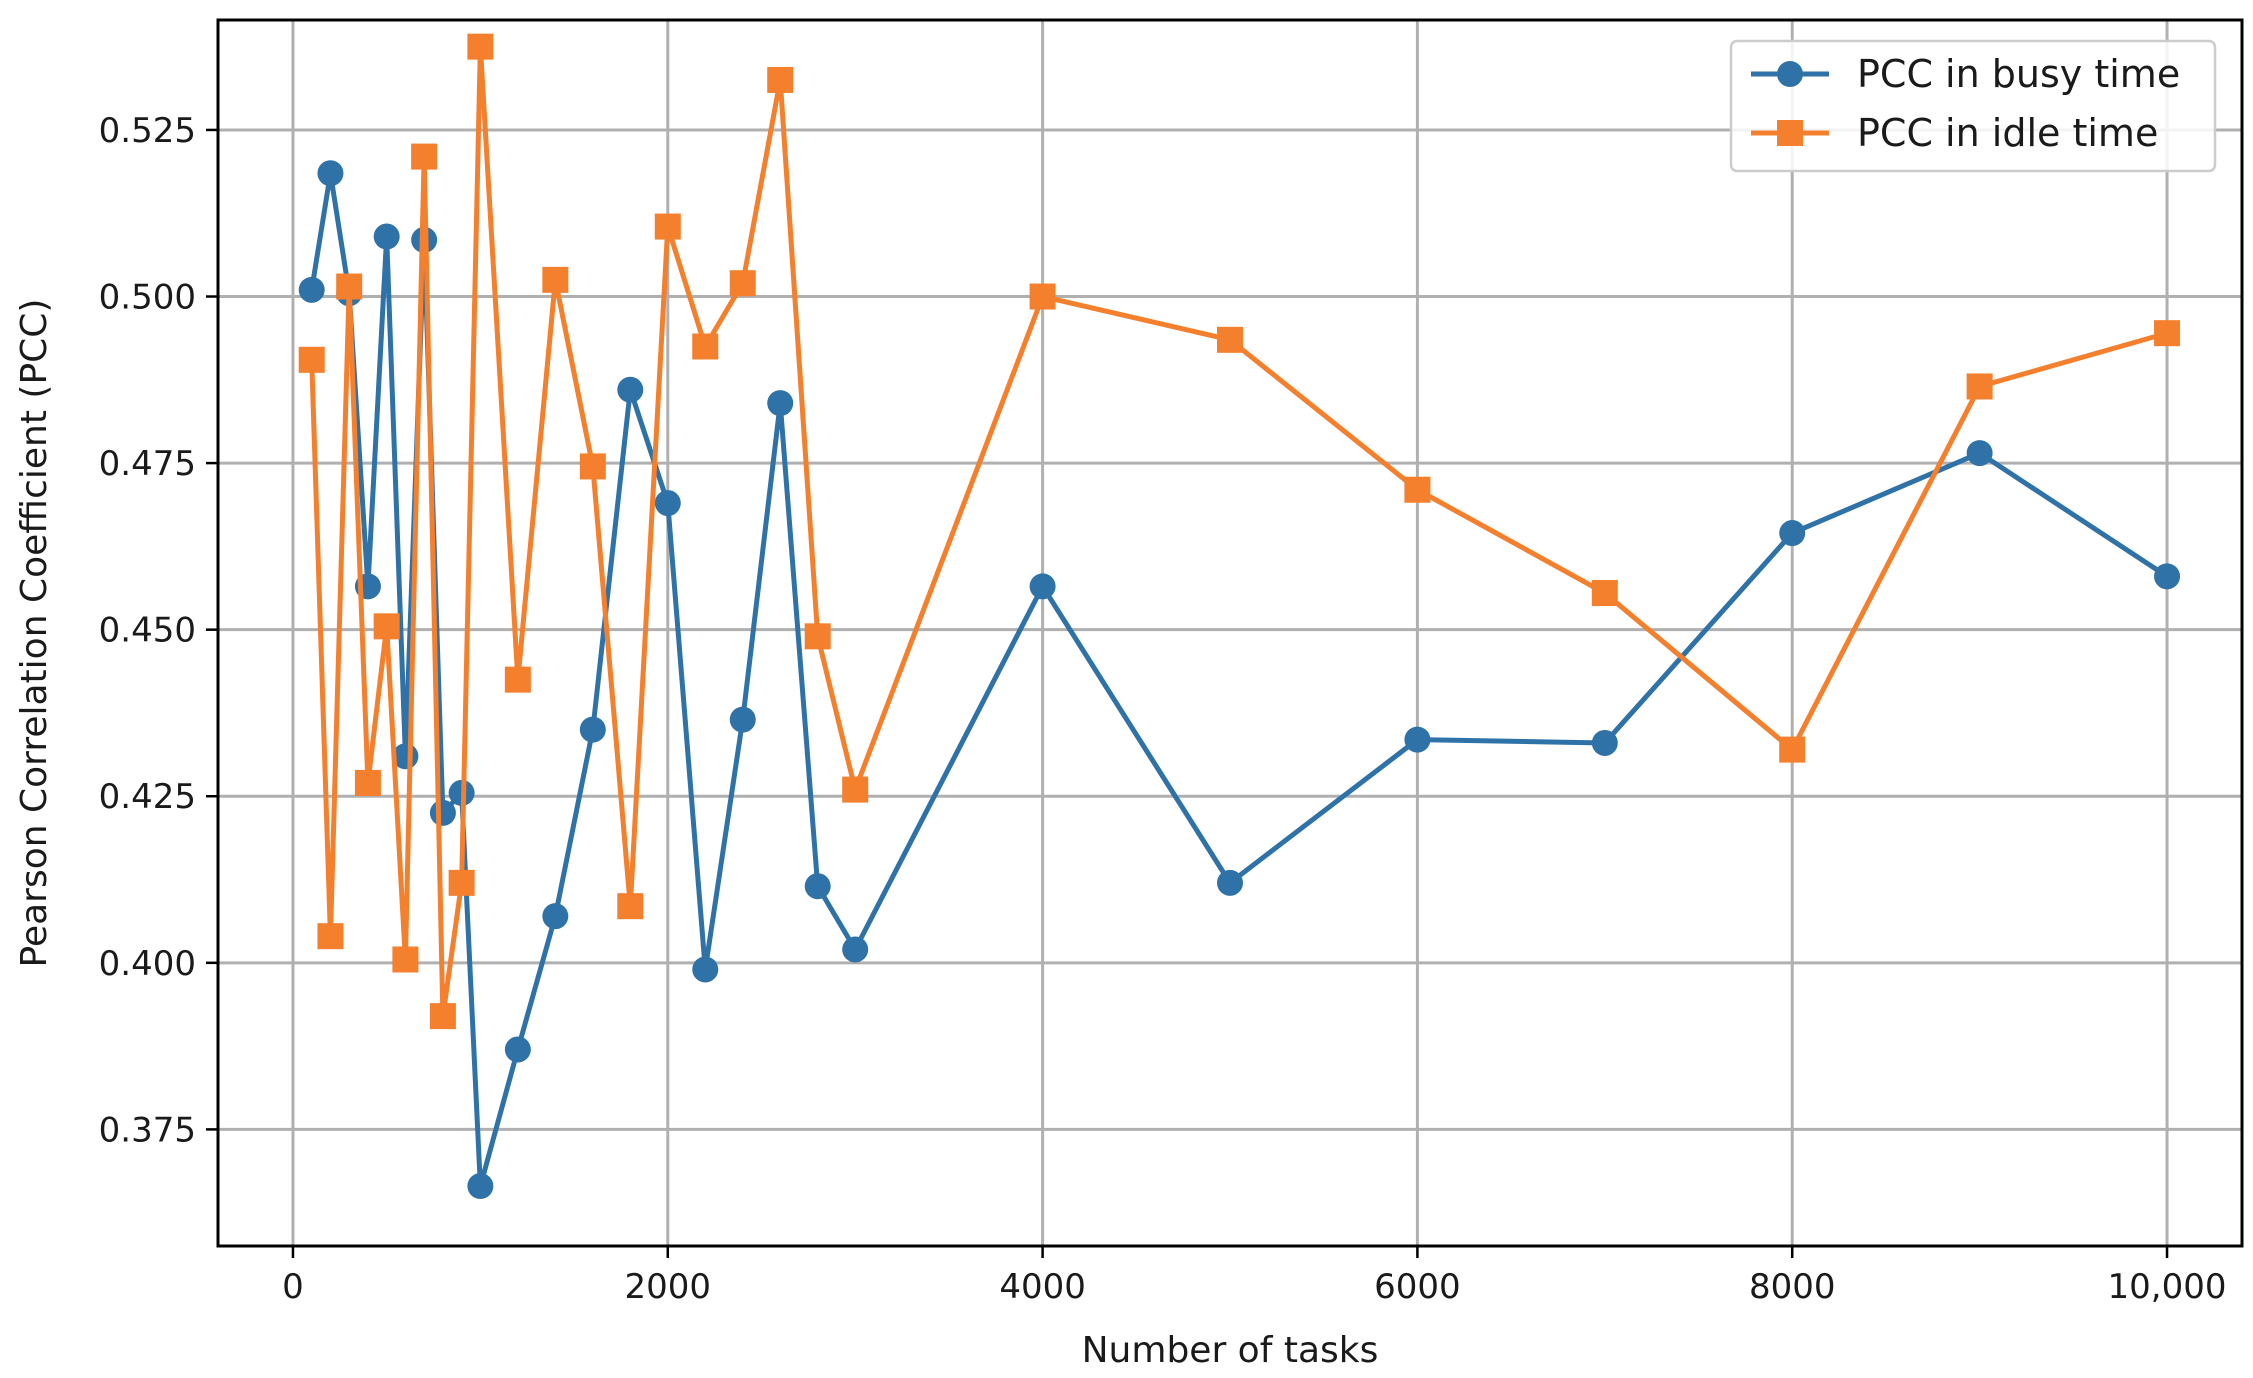 The height and width of the screenshot is (1378, 2253). Describe the element at coordinates (1042, 1287) in the screenshot. I see `x-tick-label: 4000` at that location.